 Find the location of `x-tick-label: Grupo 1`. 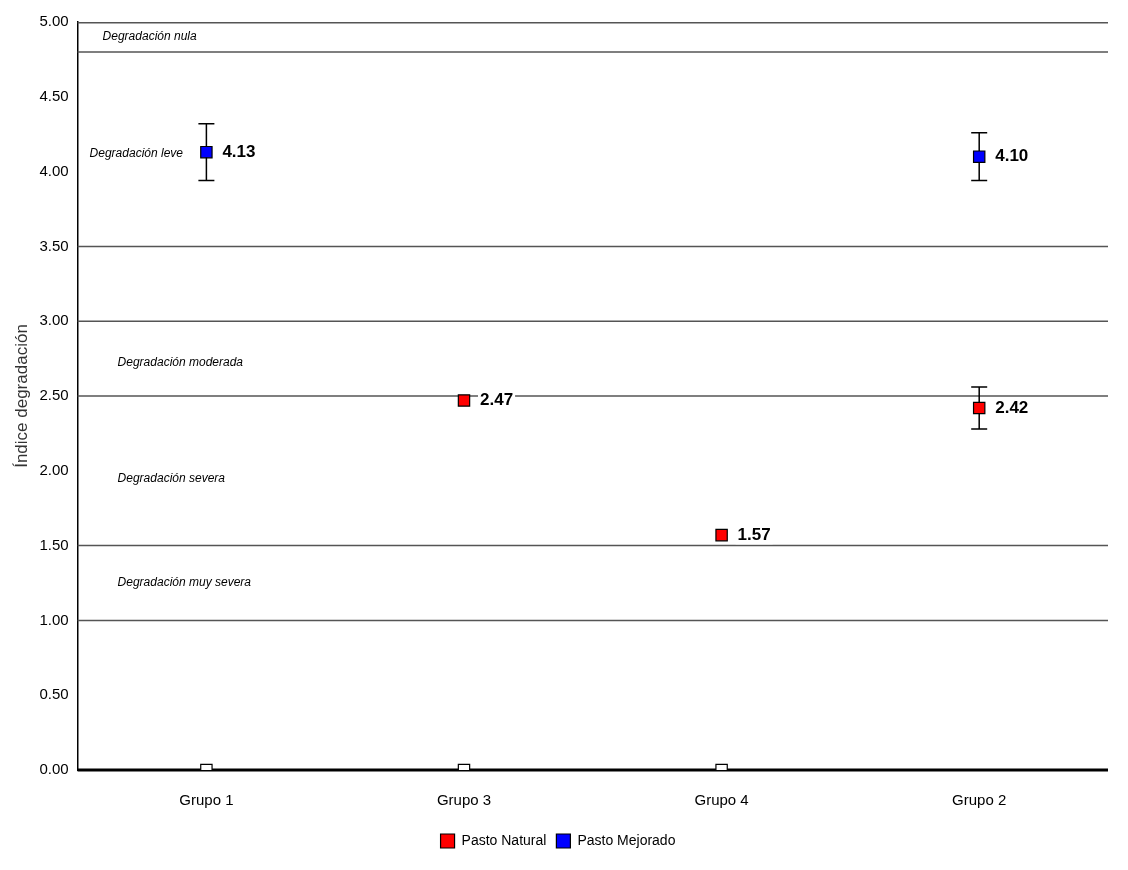

x-tick-label: Grupo 1 is located at coordinates (206, 800).